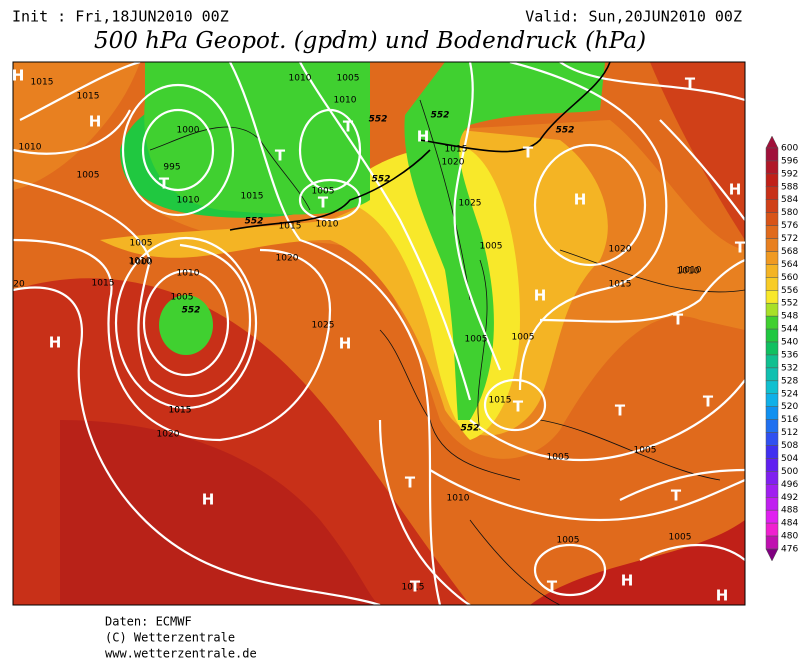 The width and height of the screenshot is (812, 671). What do you see at coordinates (789, 407) in the screenshot?
I see `legend-label: 520` at bounding box center [789, 407].